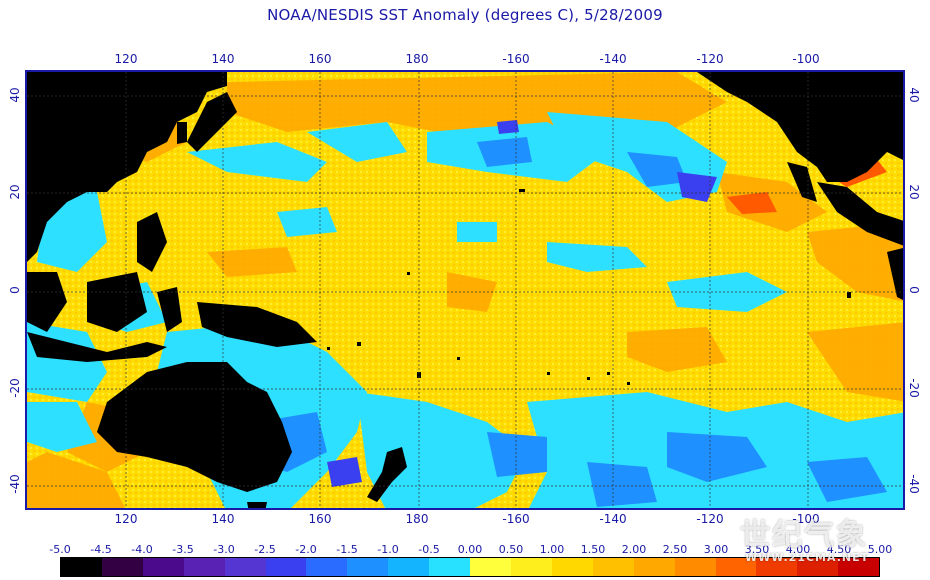 Image resolution: width=930 pixels, height=580 pixels. What do you see at coordinates (194, 427) in the screenshot?
I see `australia-landmass` at bounding box center [194, 427].